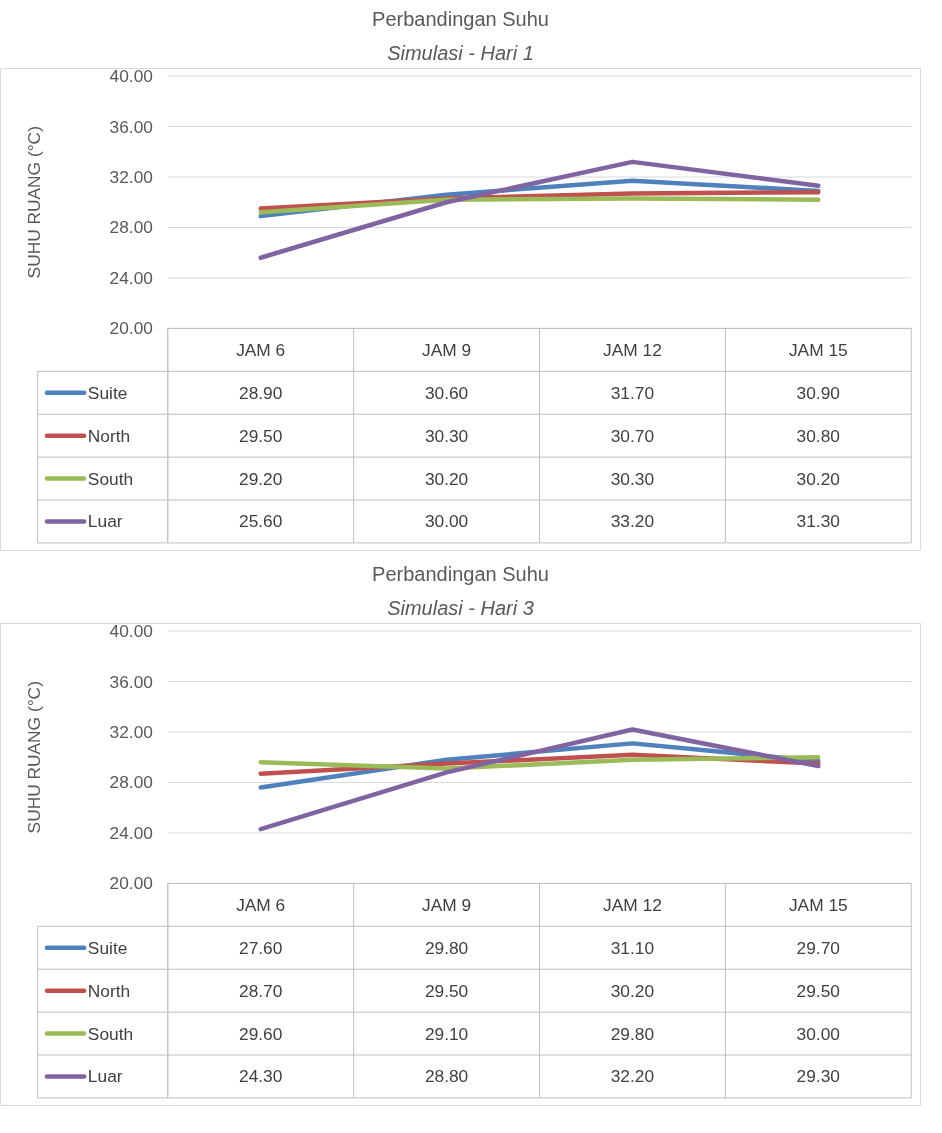 This screenshot has height=1133, width=942. What do you see at coordinates (261, 990) in the screenshot?
I see `data-label: 28.70` at bounding box center [261, 990].